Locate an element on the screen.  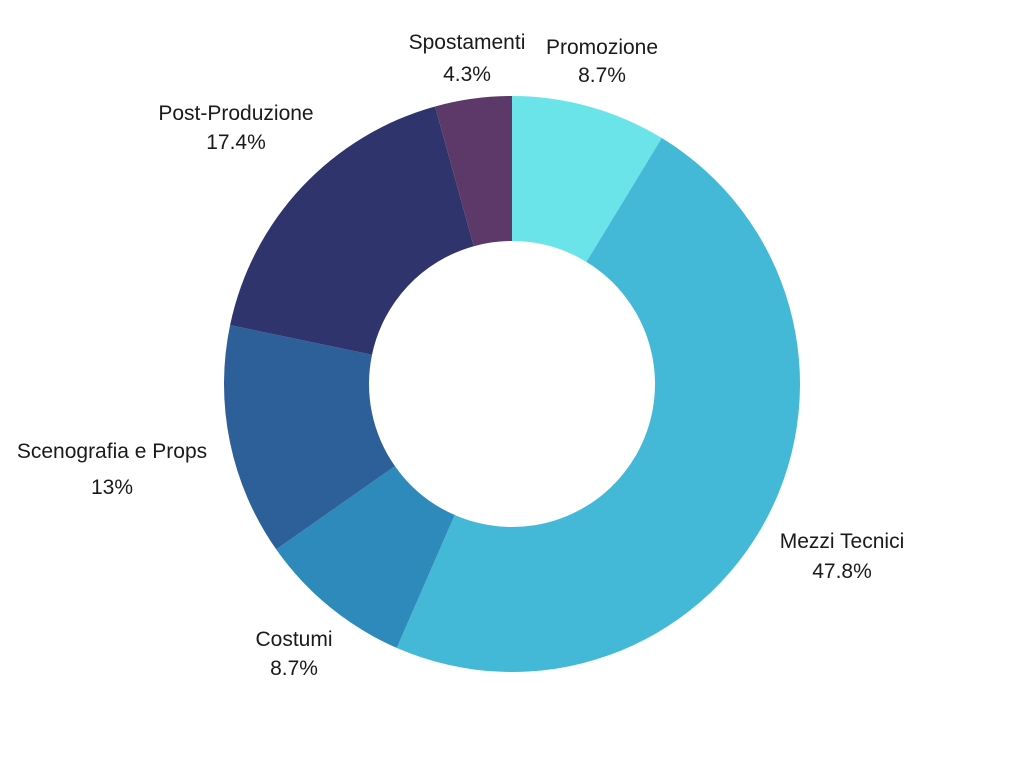
slice-label-promozione: Promozione is located at coordinates (602, 47).